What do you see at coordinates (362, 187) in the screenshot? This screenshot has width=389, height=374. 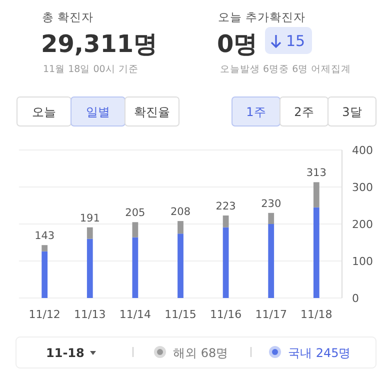 I see `y-tick-label: 300` at bounding box center [362, 187].